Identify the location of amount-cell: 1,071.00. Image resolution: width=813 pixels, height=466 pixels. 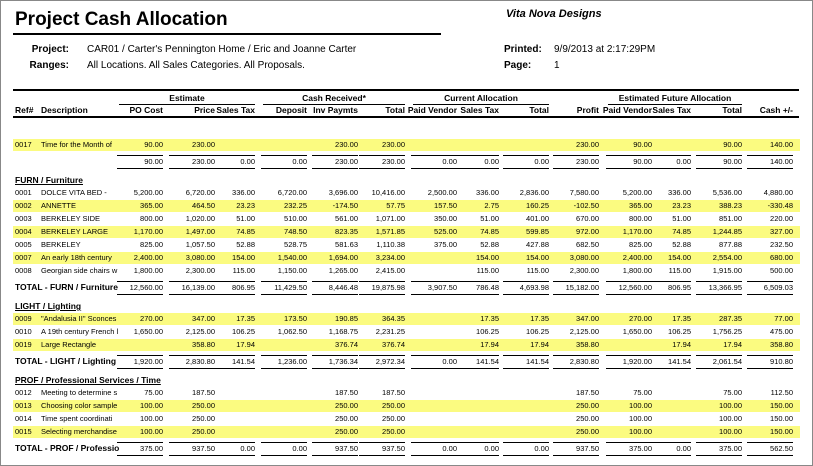
(390, 218).